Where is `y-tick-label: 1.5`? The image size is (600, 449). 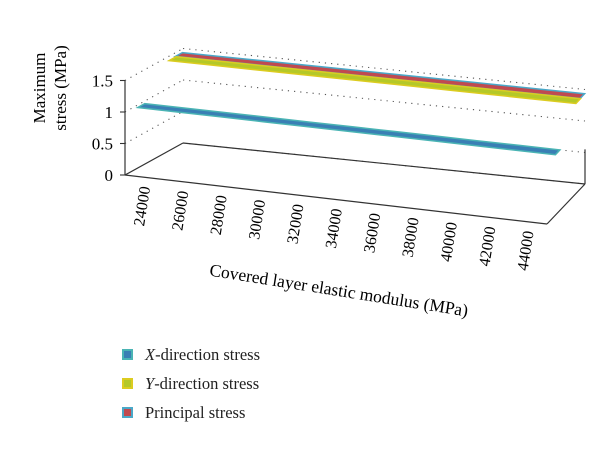
y-tick-label: 1.5 is located at coordinates (102, 81).